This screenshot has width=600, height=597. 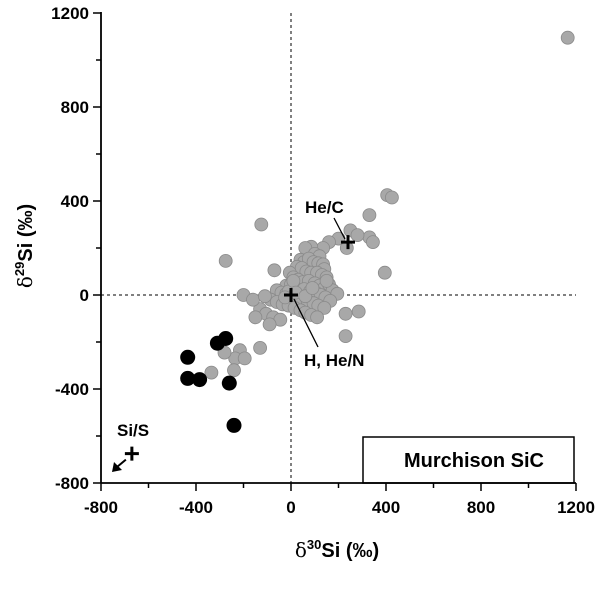 I want to click on marker-h-he-n-cross, so click(x=291, y=295).